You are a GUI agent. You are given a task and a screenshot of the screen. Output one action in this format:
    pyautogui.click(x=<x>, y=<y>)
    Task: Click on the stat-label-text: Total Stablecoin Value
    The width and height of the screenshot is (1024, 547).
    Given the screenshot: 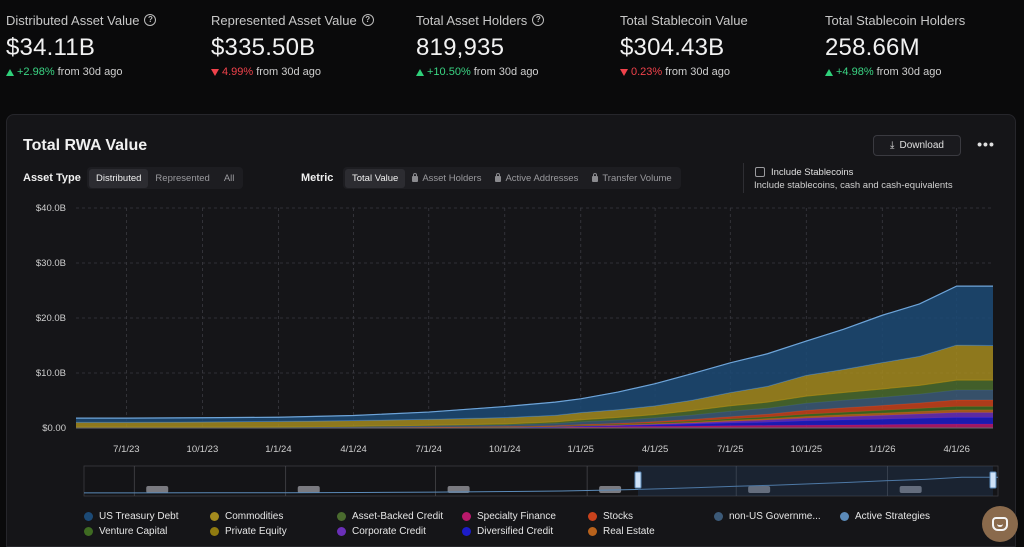 What is the action you would take?
    pyautogui.click(x=684, y=20)
    